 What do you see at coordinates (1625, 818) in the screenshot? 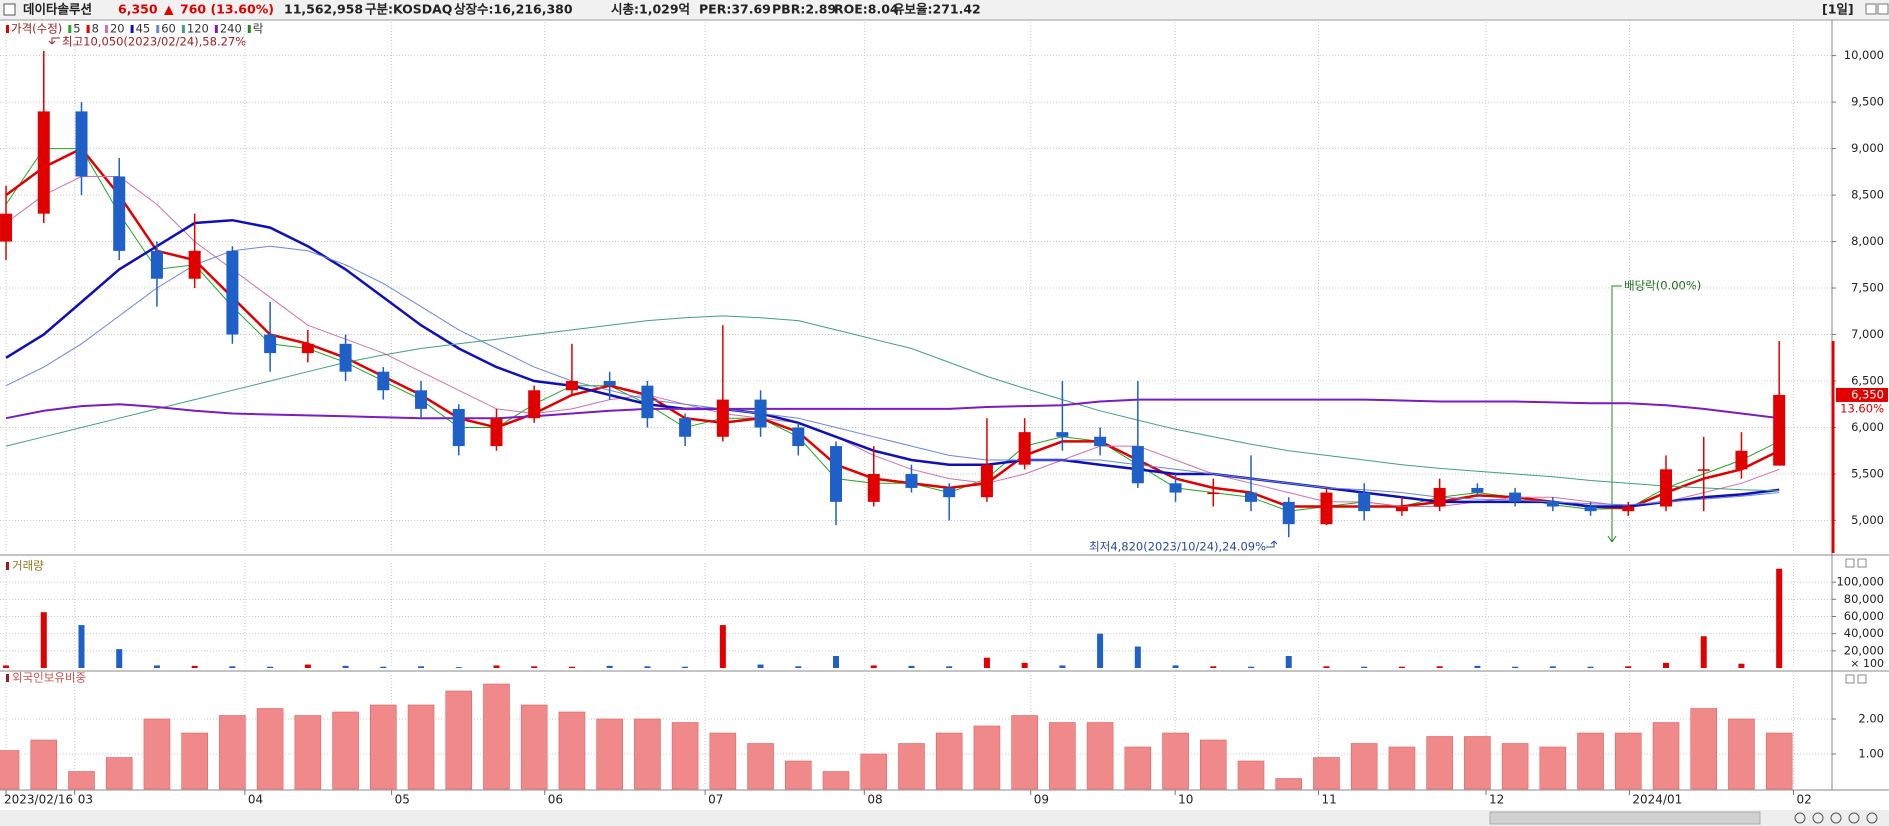
I see `scrollbar-thumb` at bounding box center [1625, 818].